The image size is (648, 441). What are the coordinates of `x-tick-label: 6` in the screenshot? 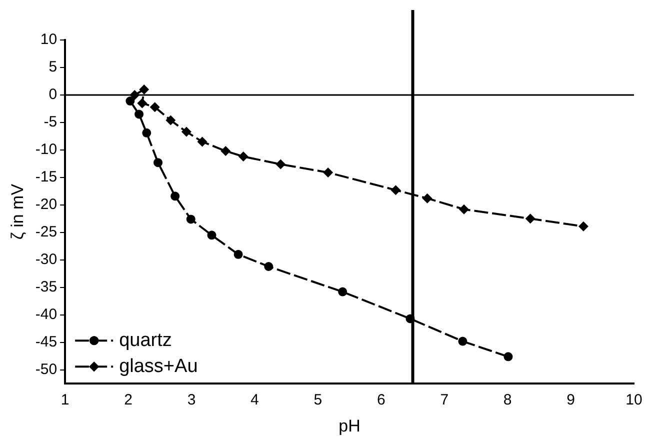 It's located at (381, 400).